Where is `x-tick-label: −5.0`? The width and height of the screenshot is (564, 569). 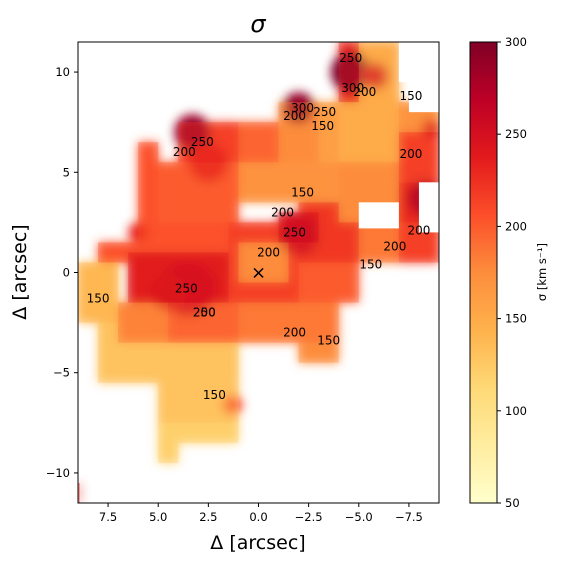 x-tick-label: −5.0 is located at coordinates (359, 517).